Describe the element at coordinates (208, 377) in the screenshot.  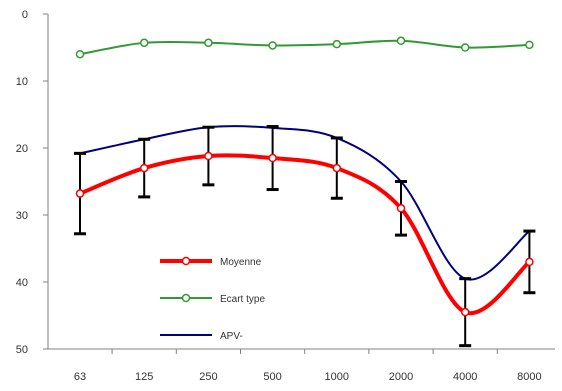
I see `x-tick-label: 250` at that location.